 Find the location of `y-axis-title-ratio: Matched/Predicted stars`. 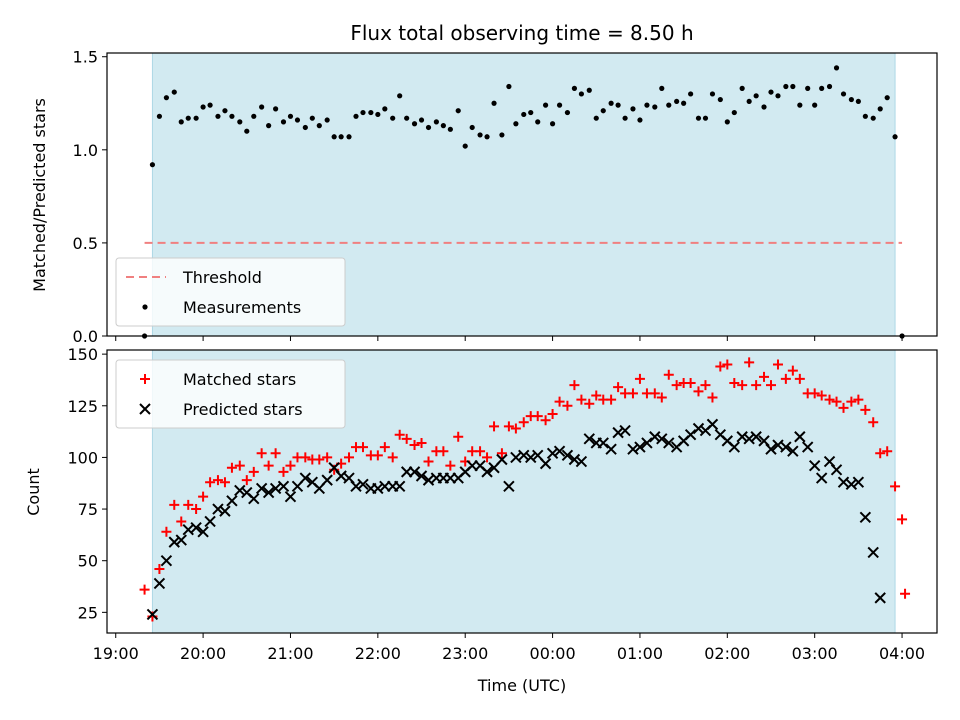

y-axis-title-ratio: Matched/Predicted stars is located at coordinates (39, 195).